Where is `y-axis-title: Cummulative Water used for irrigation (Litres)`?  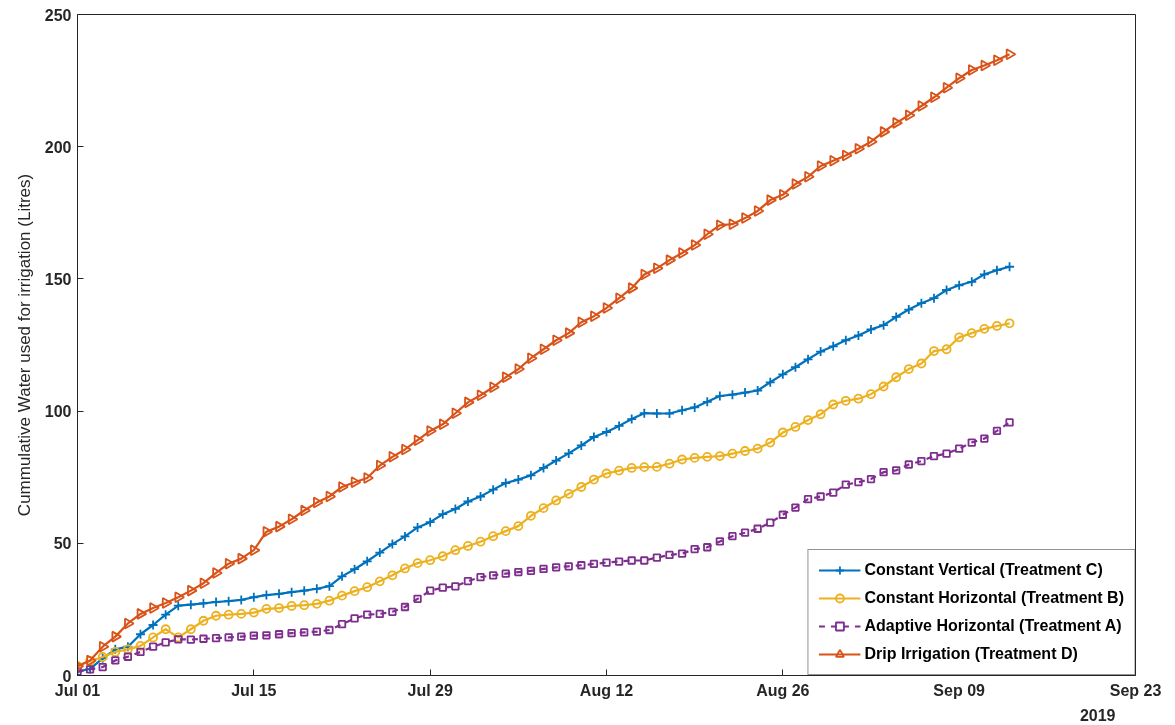 y-axis-title: Cummulative Water used for irrigation (Litres) is located at coordinates (24, 345).